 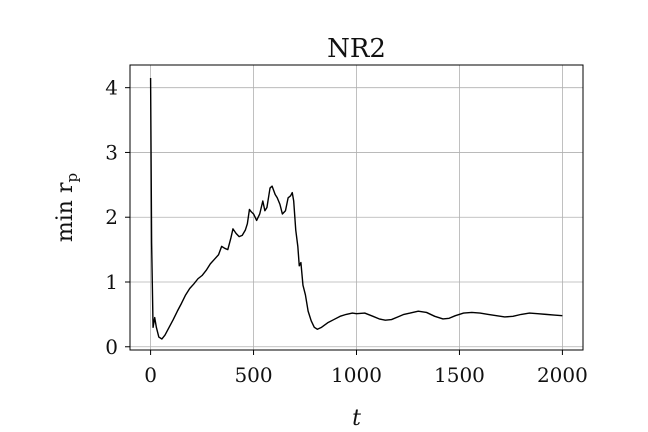 I want to click on y-axis-label-main: min r, so click(x=65, y=212).